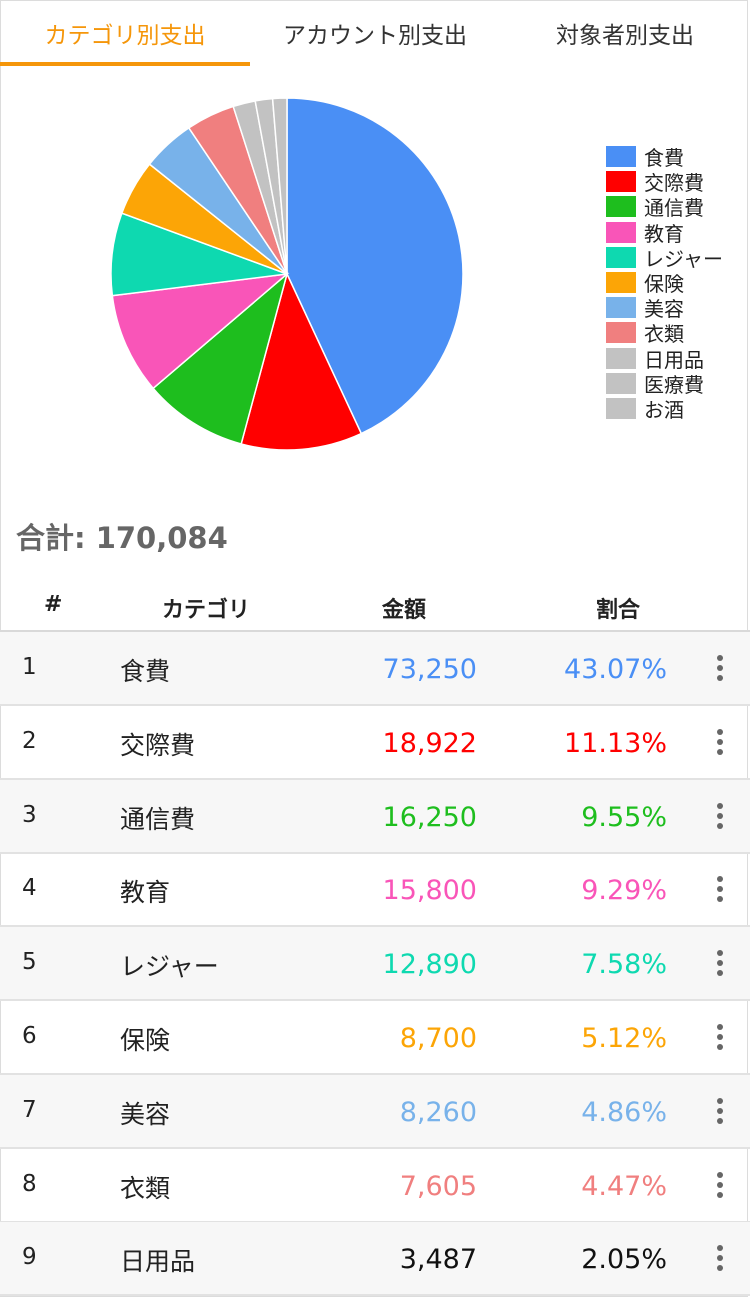 The width and height of the screenshot is (750, 1299). I want to click on row-category: 美容, so click(145, 1114).